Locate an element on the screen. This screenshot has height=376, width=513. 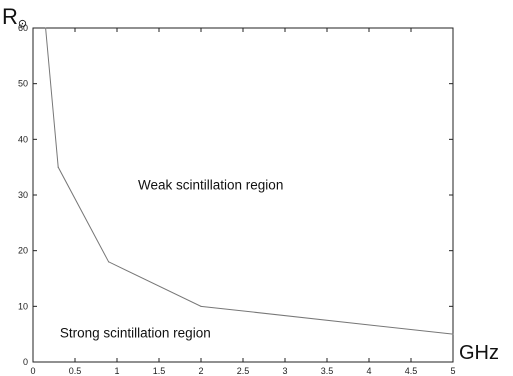
y-axis-label-subscript: ⊙ is located at coordinates (22, 24).